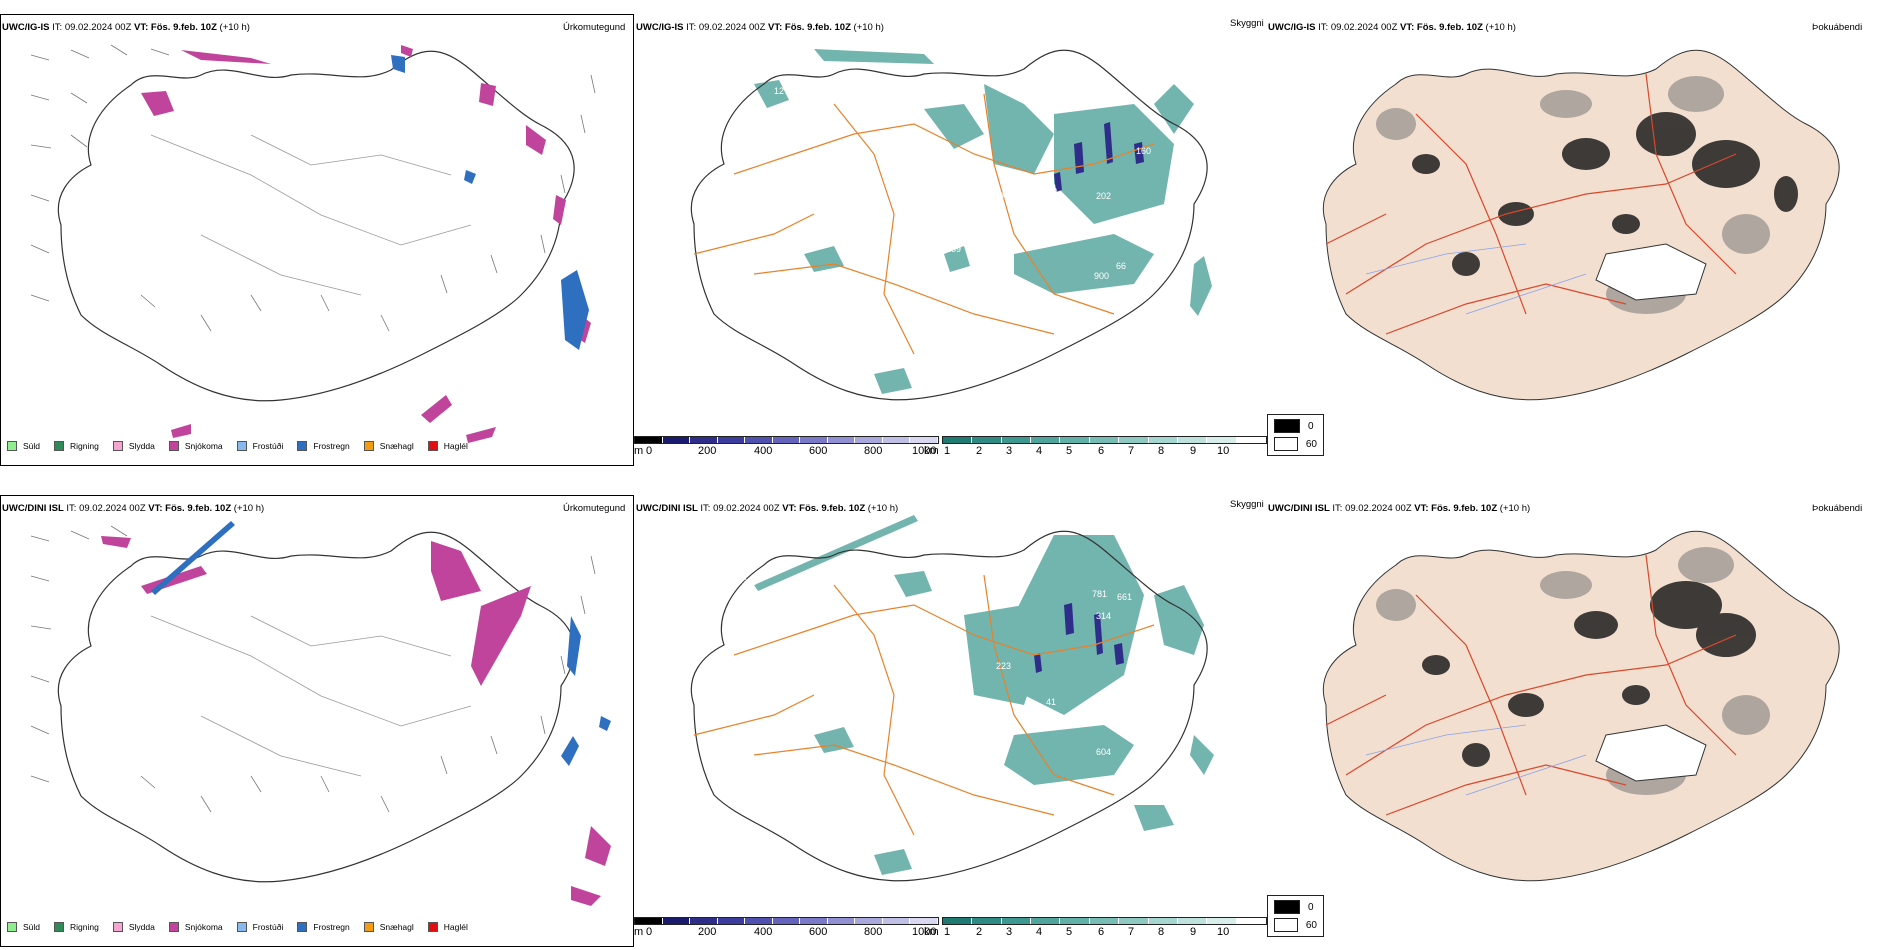  Describe the element at coordinates (749, 582) in the screenshot. I see `vis-label: 309` at that location.